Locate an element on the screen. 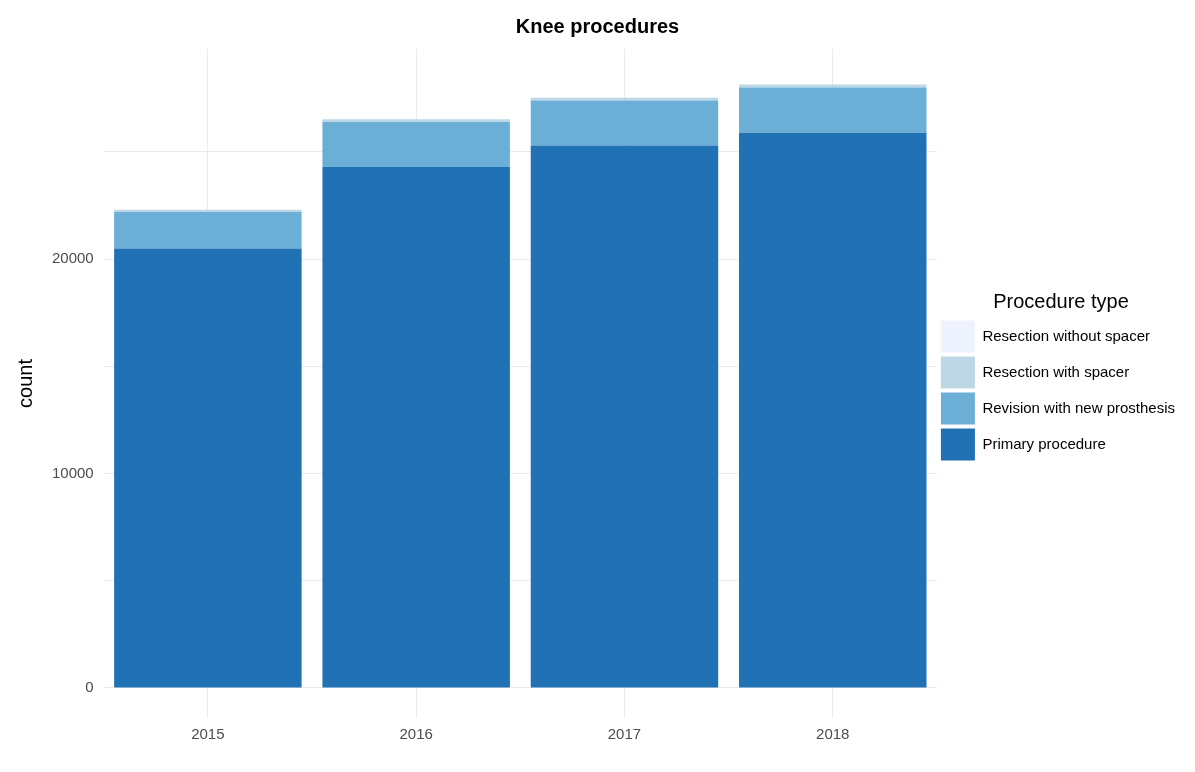  y-axis-title: count is located at coordinates (24, 383).